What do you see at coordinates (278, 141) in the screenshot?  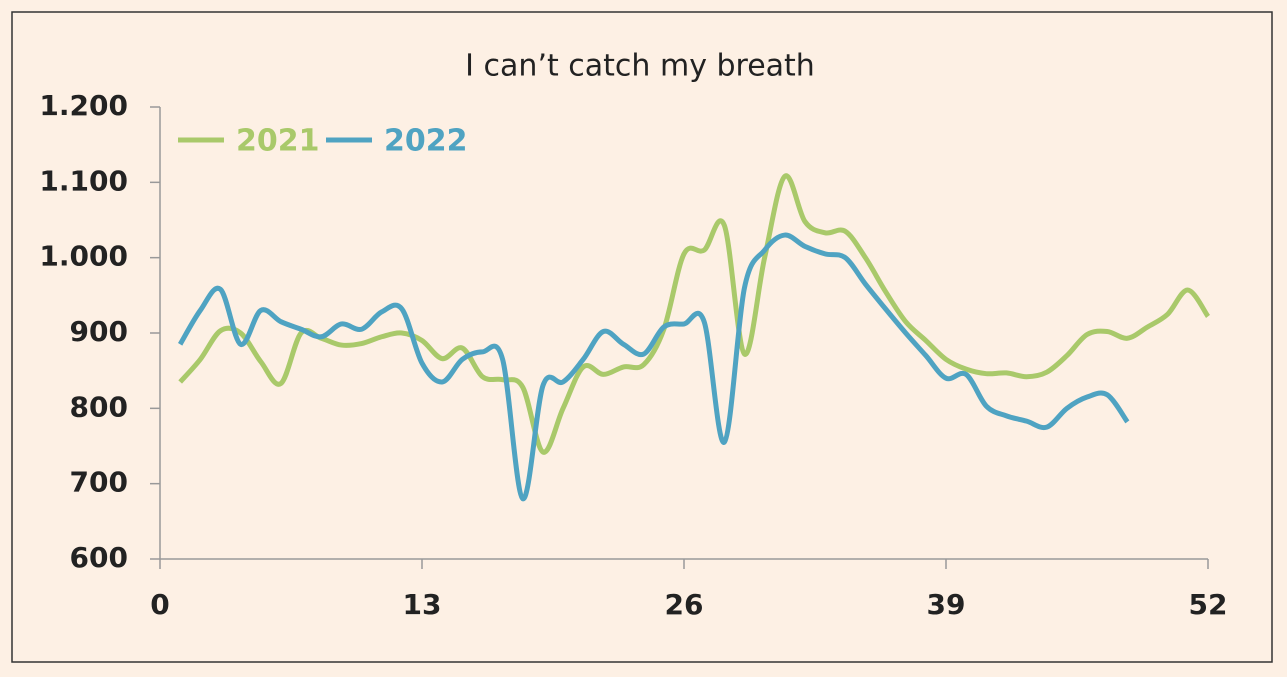 I see `legend-label: 2021` at bounding box center [278, 141].